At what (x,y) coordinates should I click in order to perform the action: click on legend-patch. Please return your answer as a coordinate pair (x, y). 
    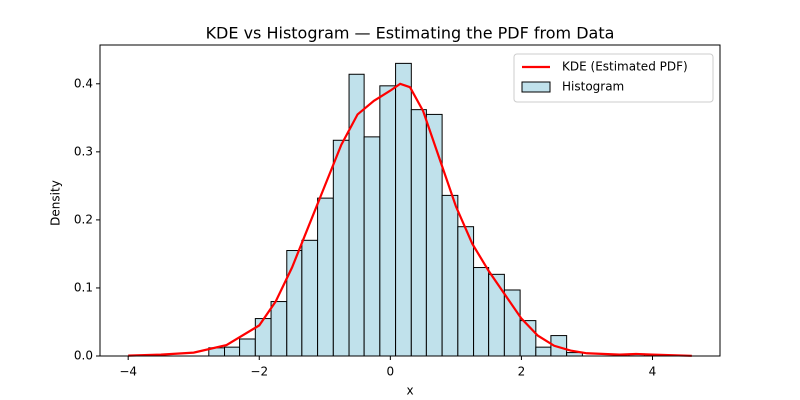
    Looking at the image, I should click on (536, 87).